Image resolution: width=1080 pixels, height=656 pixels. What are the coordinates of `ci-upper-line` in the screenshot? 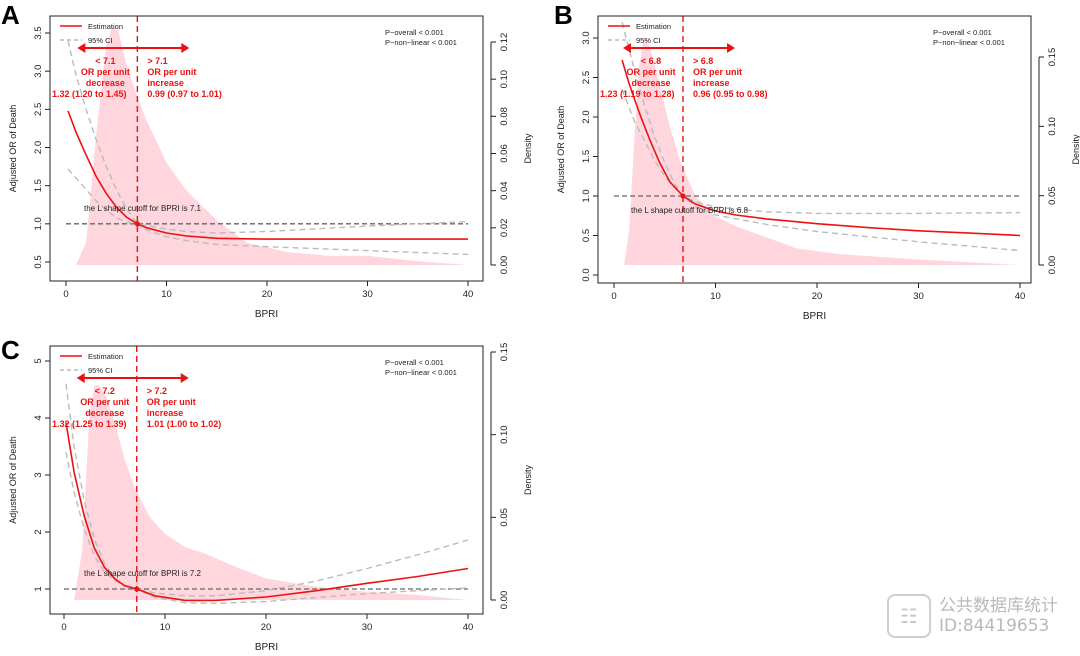 It's located at (268, 137).